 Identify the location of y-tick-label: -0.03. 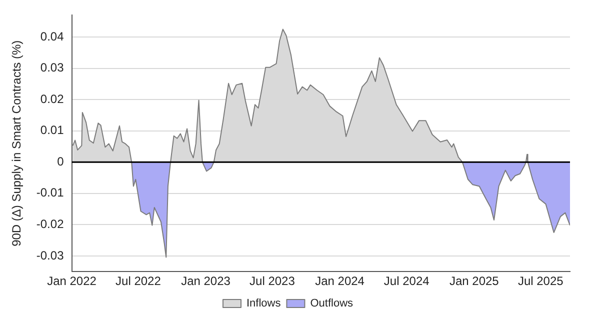
(50, 255).